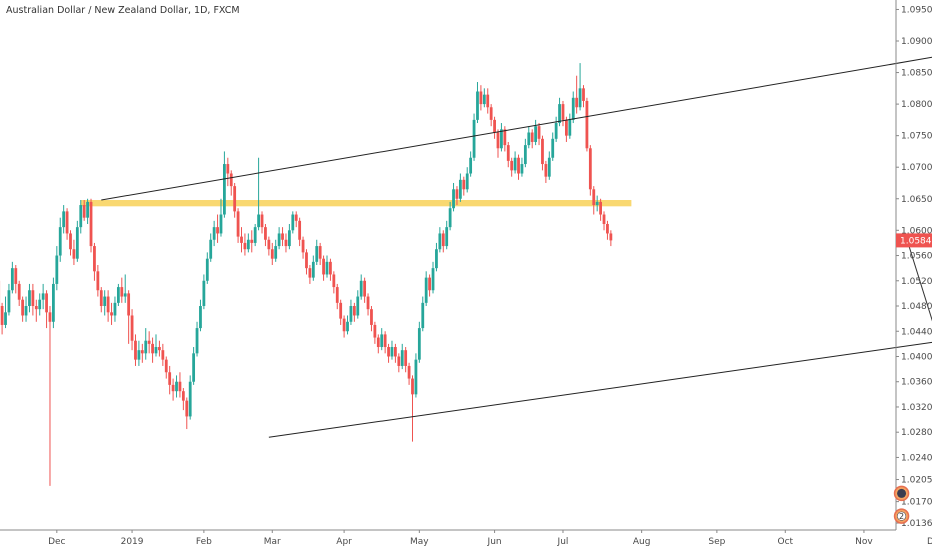  What do you see at coordinates (916, 357) in the screenshot?
I see `price-tick-label: 1.04000` at bounding box center [916, 357].